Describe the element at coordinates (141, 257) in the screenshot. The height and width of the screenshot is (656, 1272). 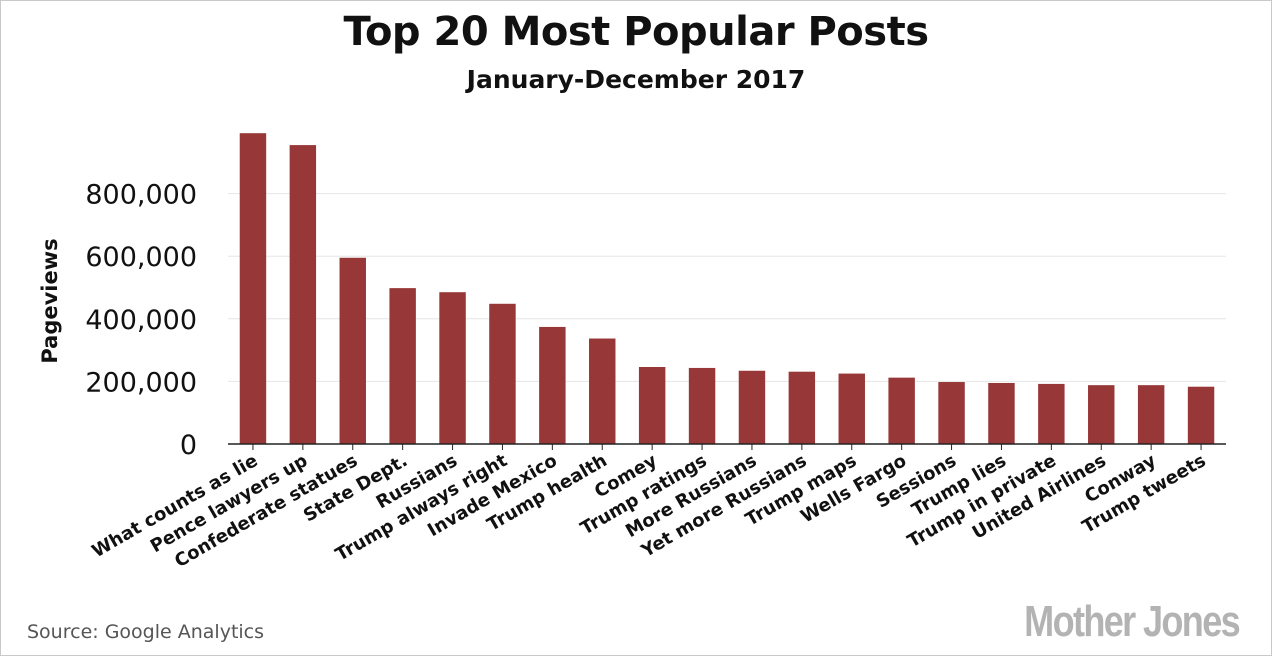
I see `y-tick-label: 600,000` at that location.